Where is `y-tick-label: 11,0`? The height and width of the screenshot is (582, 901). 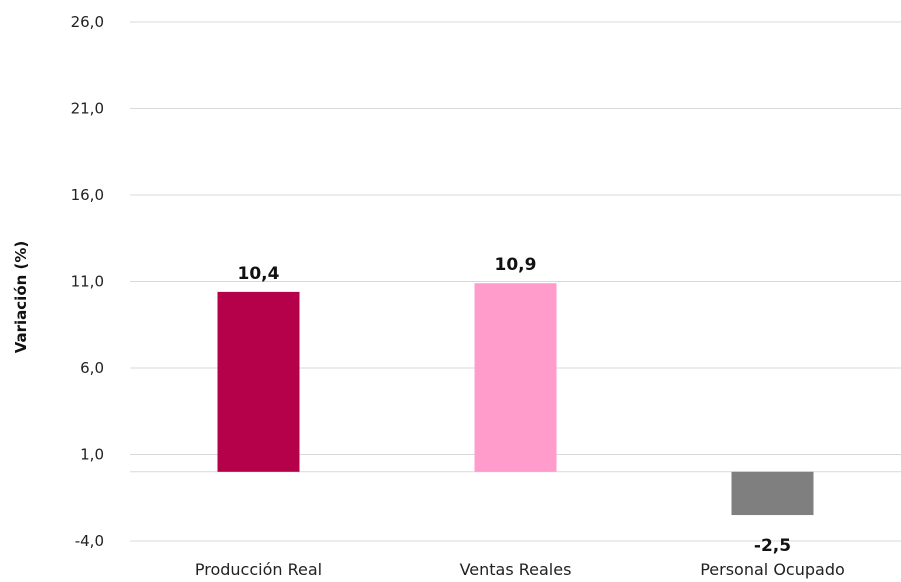
y-tick-label: 11,0 is located at coordinates (87, 282).